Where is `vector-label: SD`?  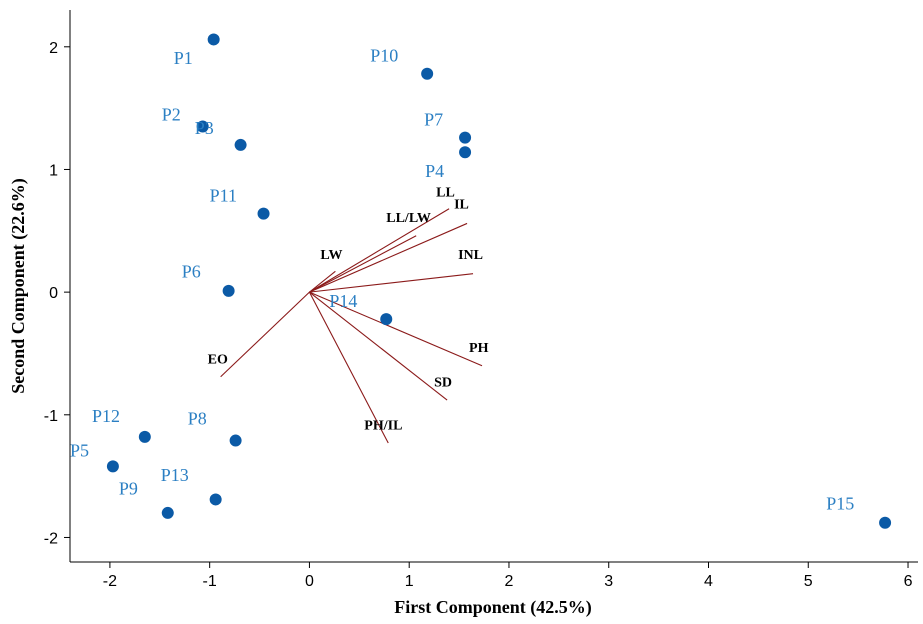 vector-label: SD is located at coordinates (443, 383).